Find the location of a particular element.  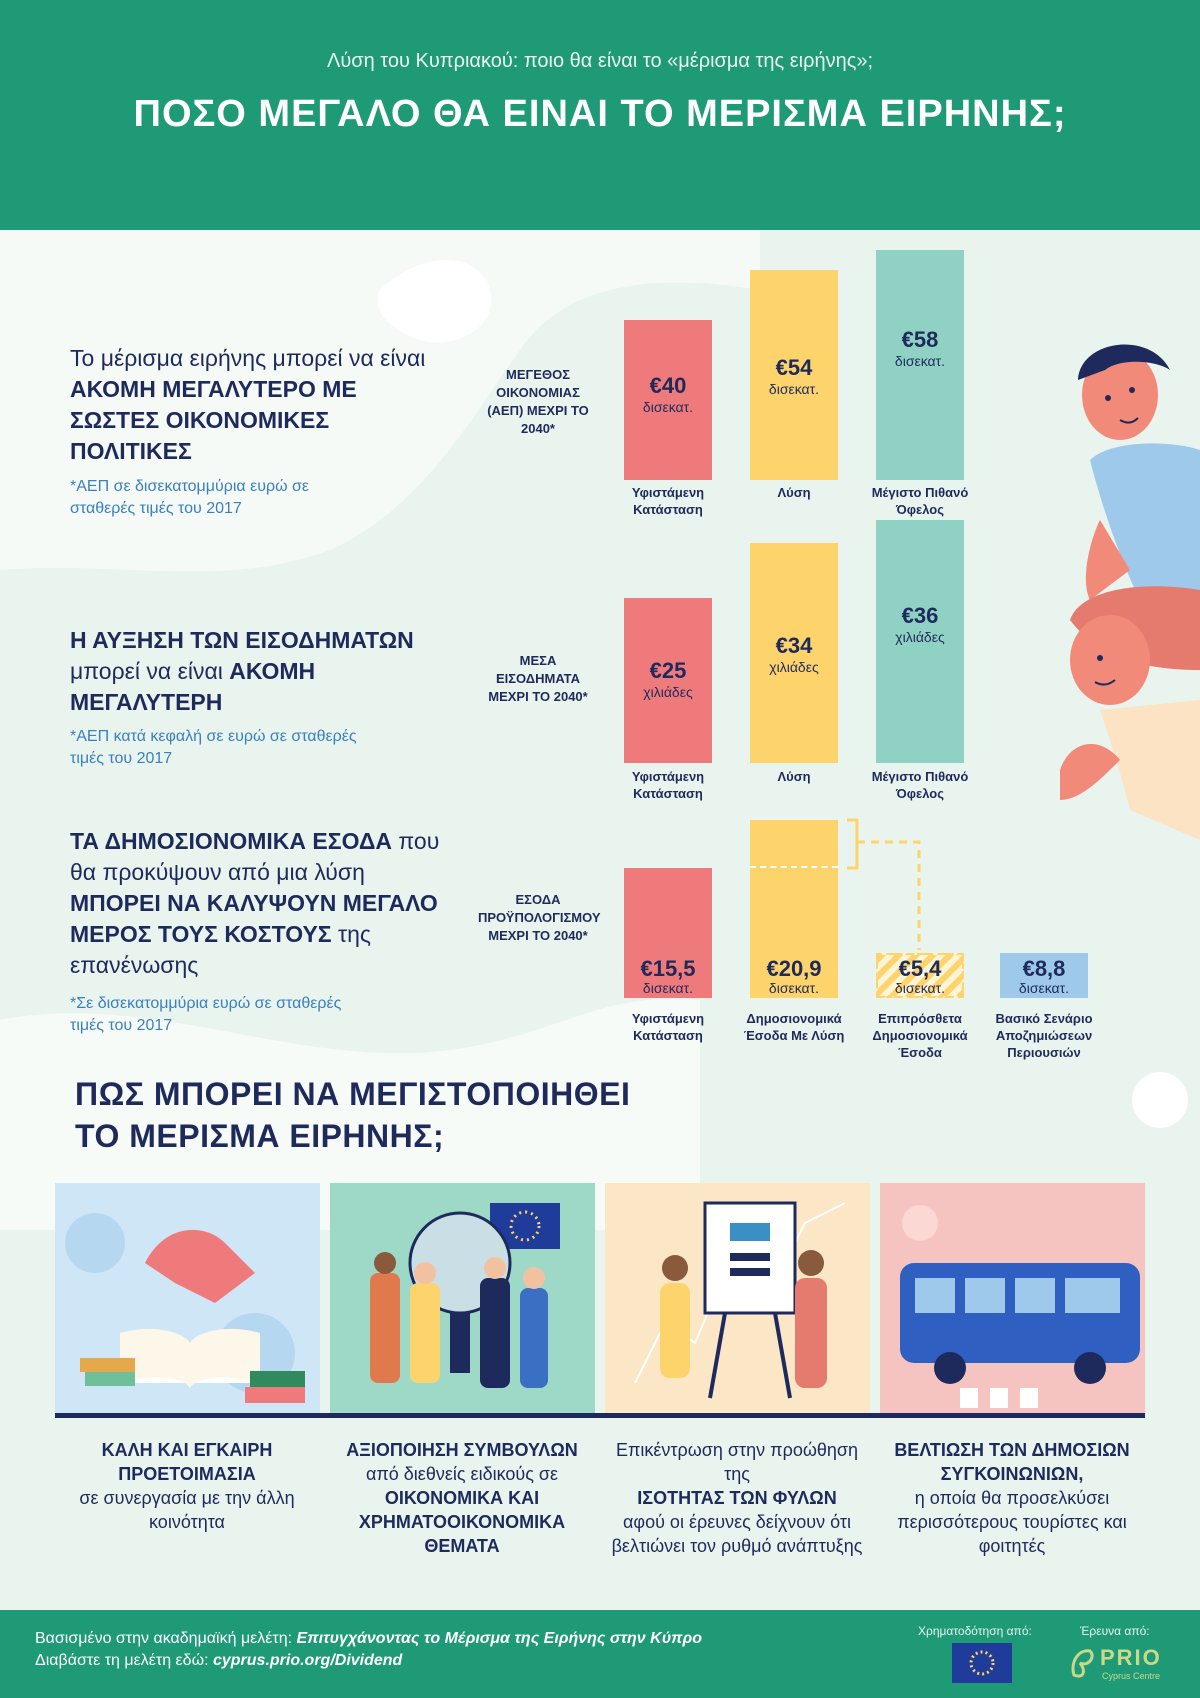

prio-logo-mark is located at coordinates (1083, 1663).